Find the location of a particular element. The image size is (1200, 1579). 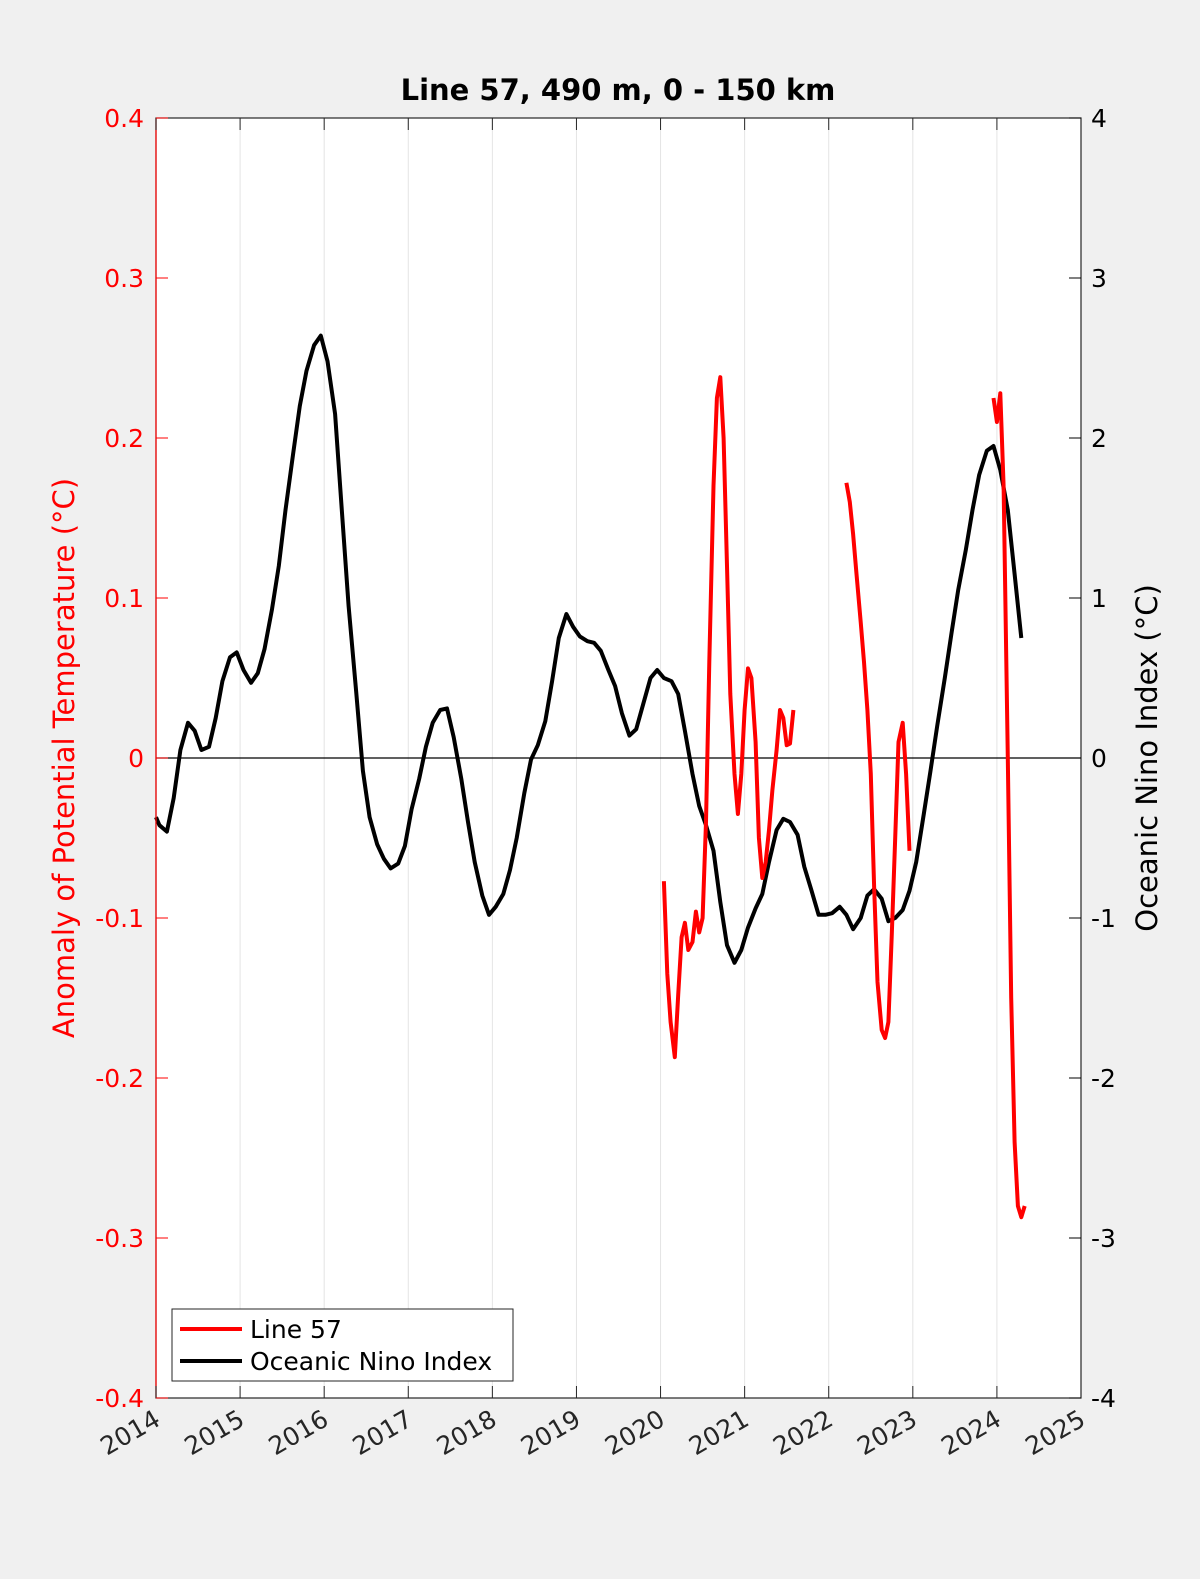

y-right-tick-label: -2 is located at coordinates (1103, 1078).